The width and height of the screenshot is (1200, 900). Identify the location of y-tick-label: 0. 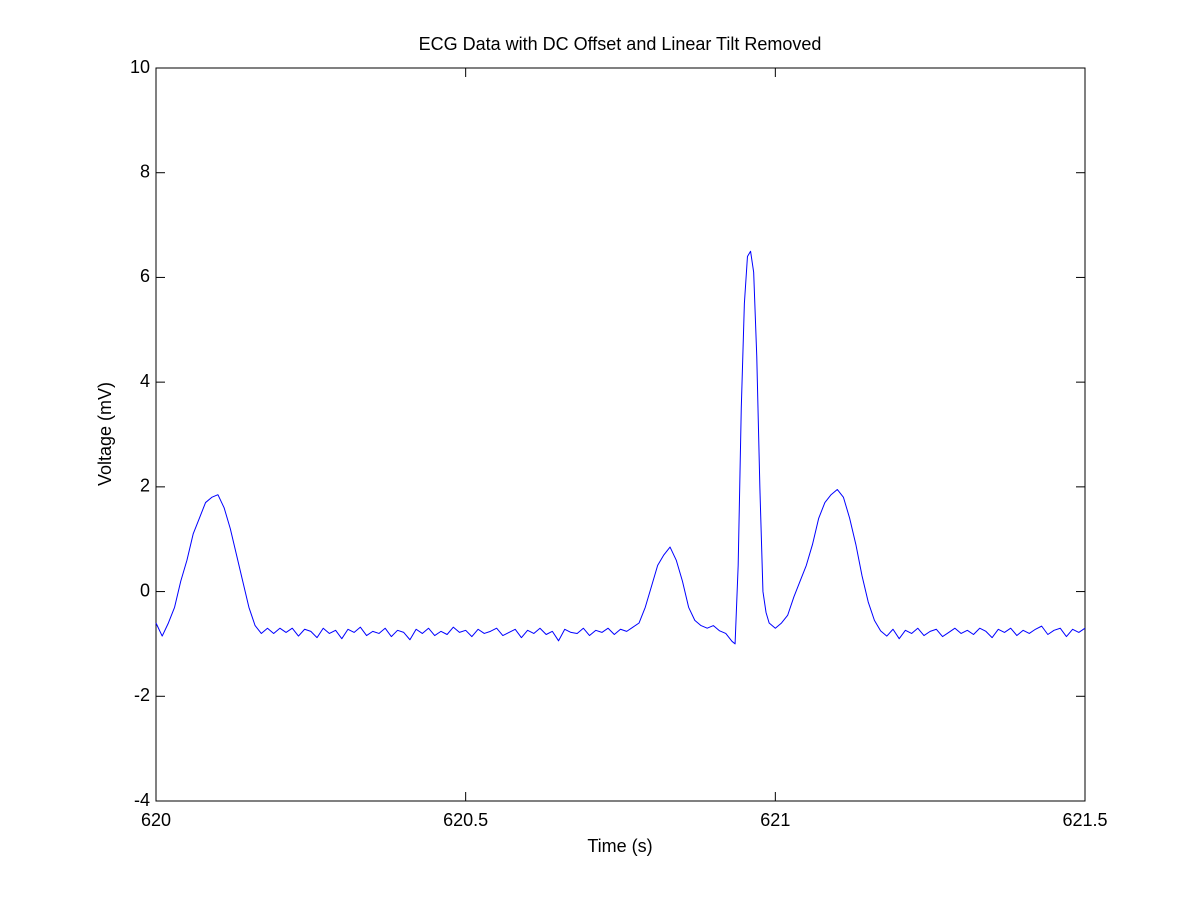
(145, 590).